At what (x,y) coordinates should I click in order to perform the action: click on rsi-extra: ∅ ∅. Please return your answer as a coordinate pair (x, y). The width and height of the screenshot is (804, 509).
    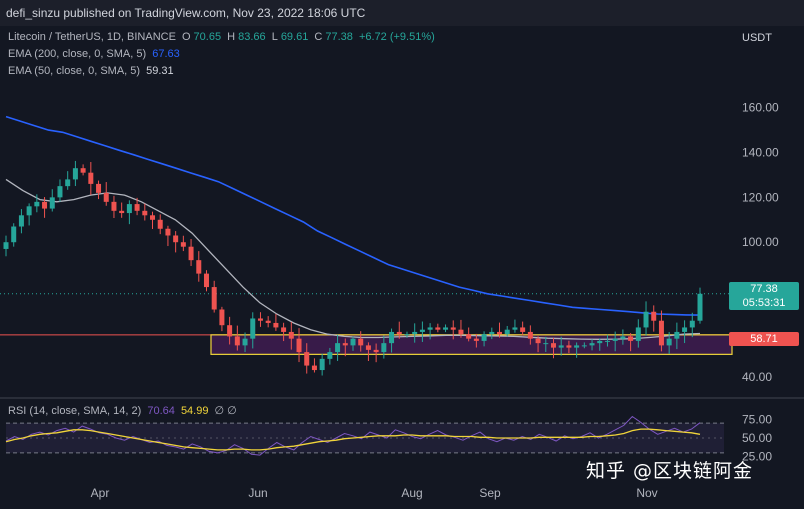
    Looking at the image, I should click on (225, 411).